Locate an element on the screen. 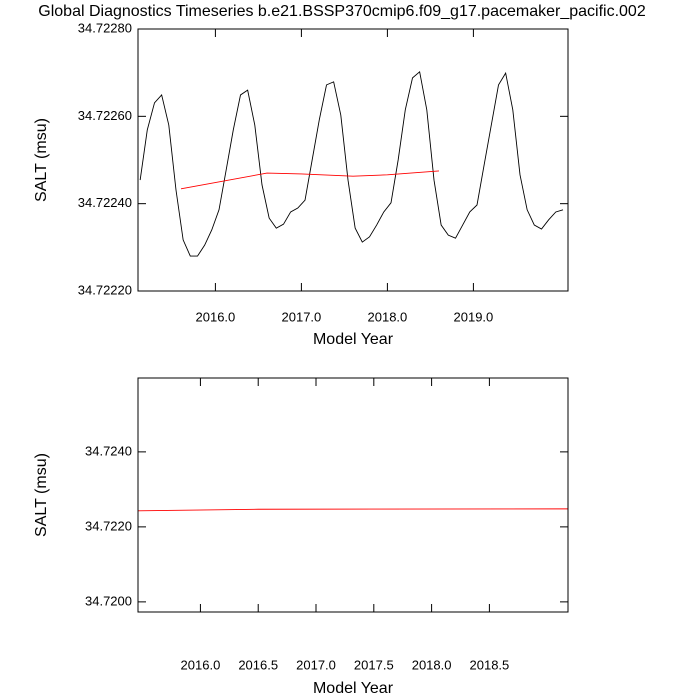  y-tick-label: 34.72240 is located at coordinates (105, 202).